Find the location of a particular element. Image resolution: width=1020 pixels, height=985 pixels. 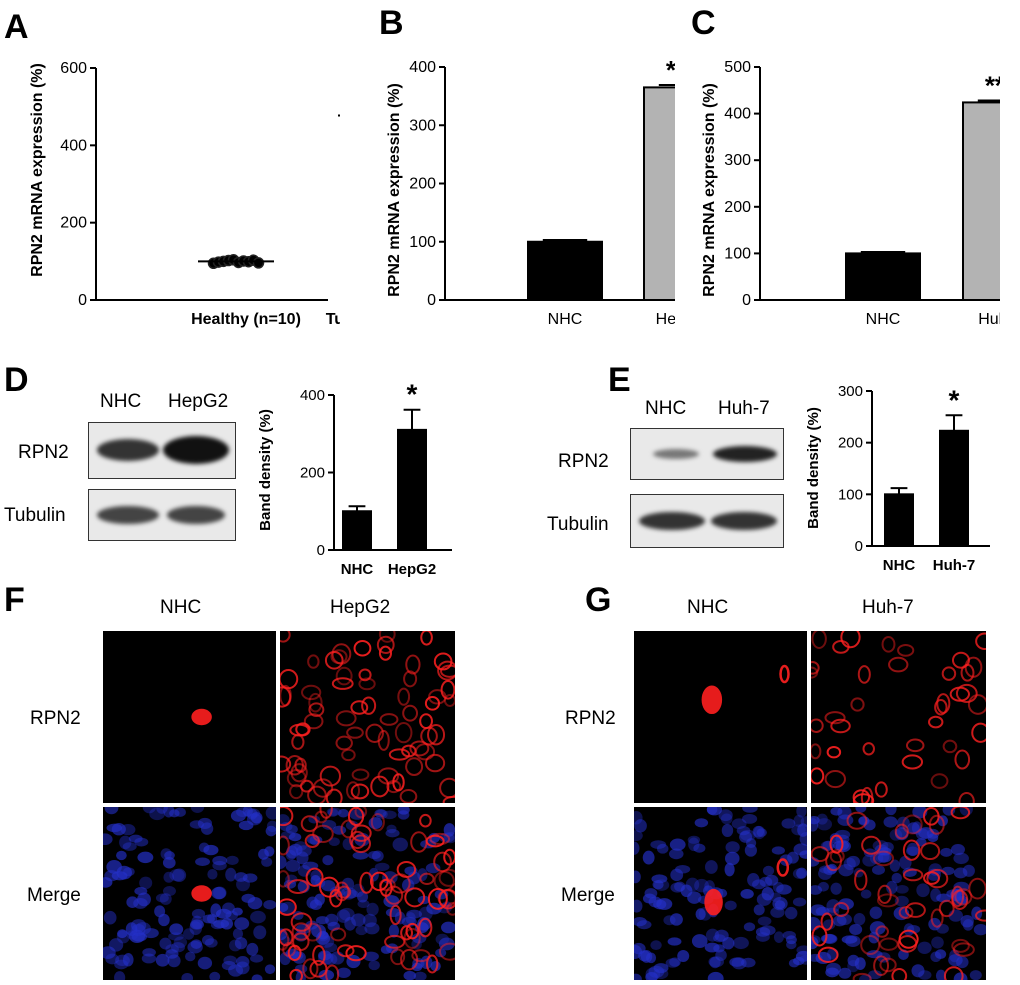

micro-f-hepg2-rpn2 is located at coordinates (367, 717).